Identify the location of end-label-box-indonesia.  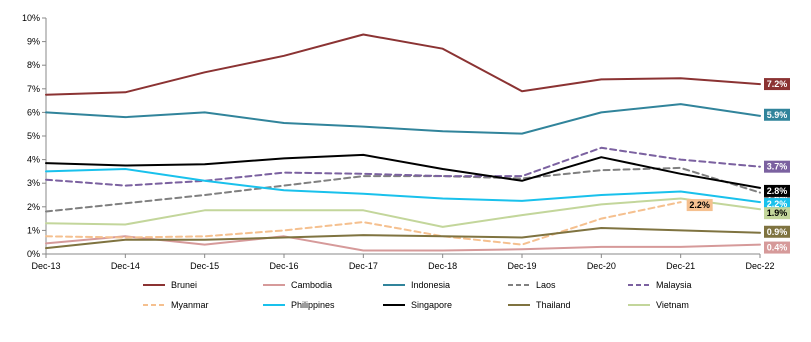
(777, 114).